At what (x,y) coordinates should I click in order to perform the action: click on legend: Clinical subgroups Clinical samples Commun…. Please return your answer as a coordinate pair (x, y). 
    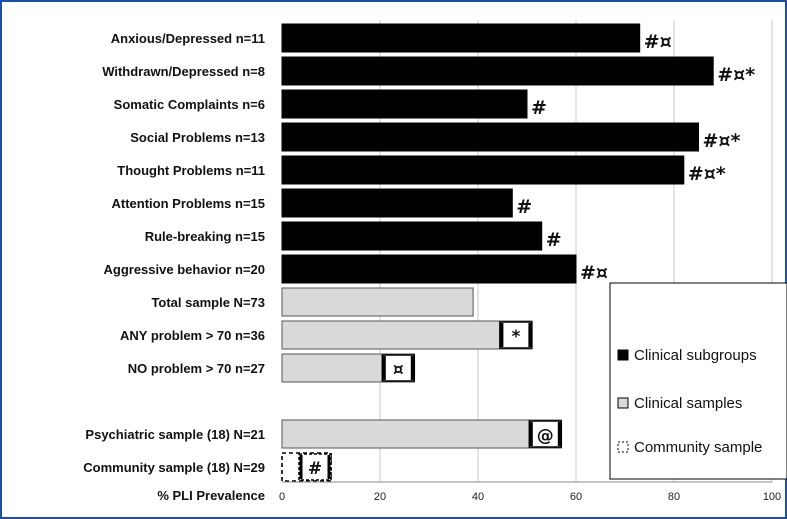
    Looking at the image, I should click on (698, 381).